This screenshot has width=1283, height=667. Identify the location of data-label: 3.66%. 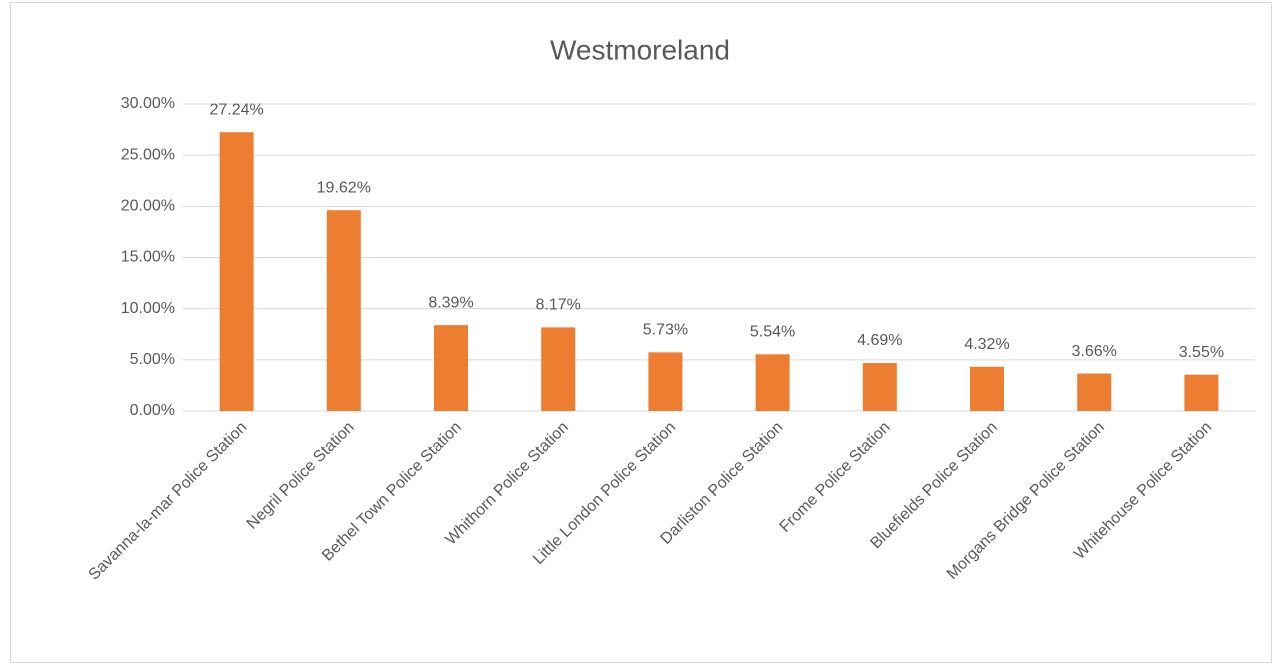
(1094, 351).